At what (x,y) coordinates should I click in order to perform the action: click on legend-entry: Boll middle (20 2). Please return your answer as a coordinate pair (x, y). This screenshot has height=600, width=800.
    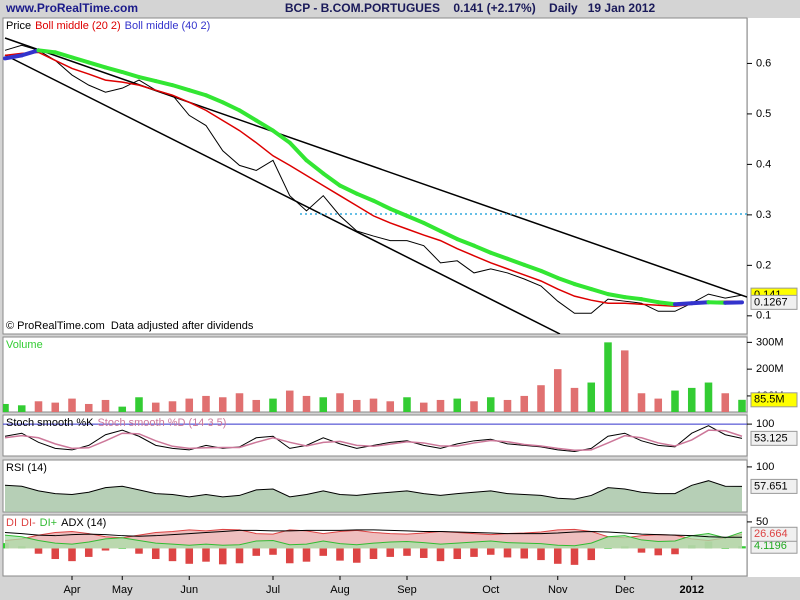
    Looking at the image, I should click on (78, 26).